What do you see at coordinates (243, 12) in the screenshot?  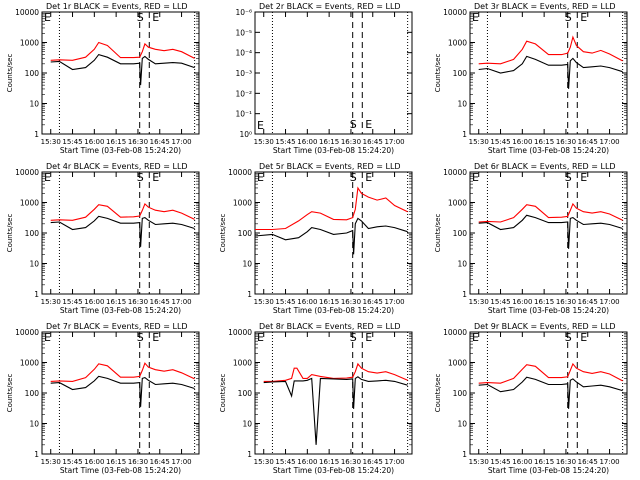 I see `y-tick-label: 10⁻⁶` at bounding box center [243, 12].